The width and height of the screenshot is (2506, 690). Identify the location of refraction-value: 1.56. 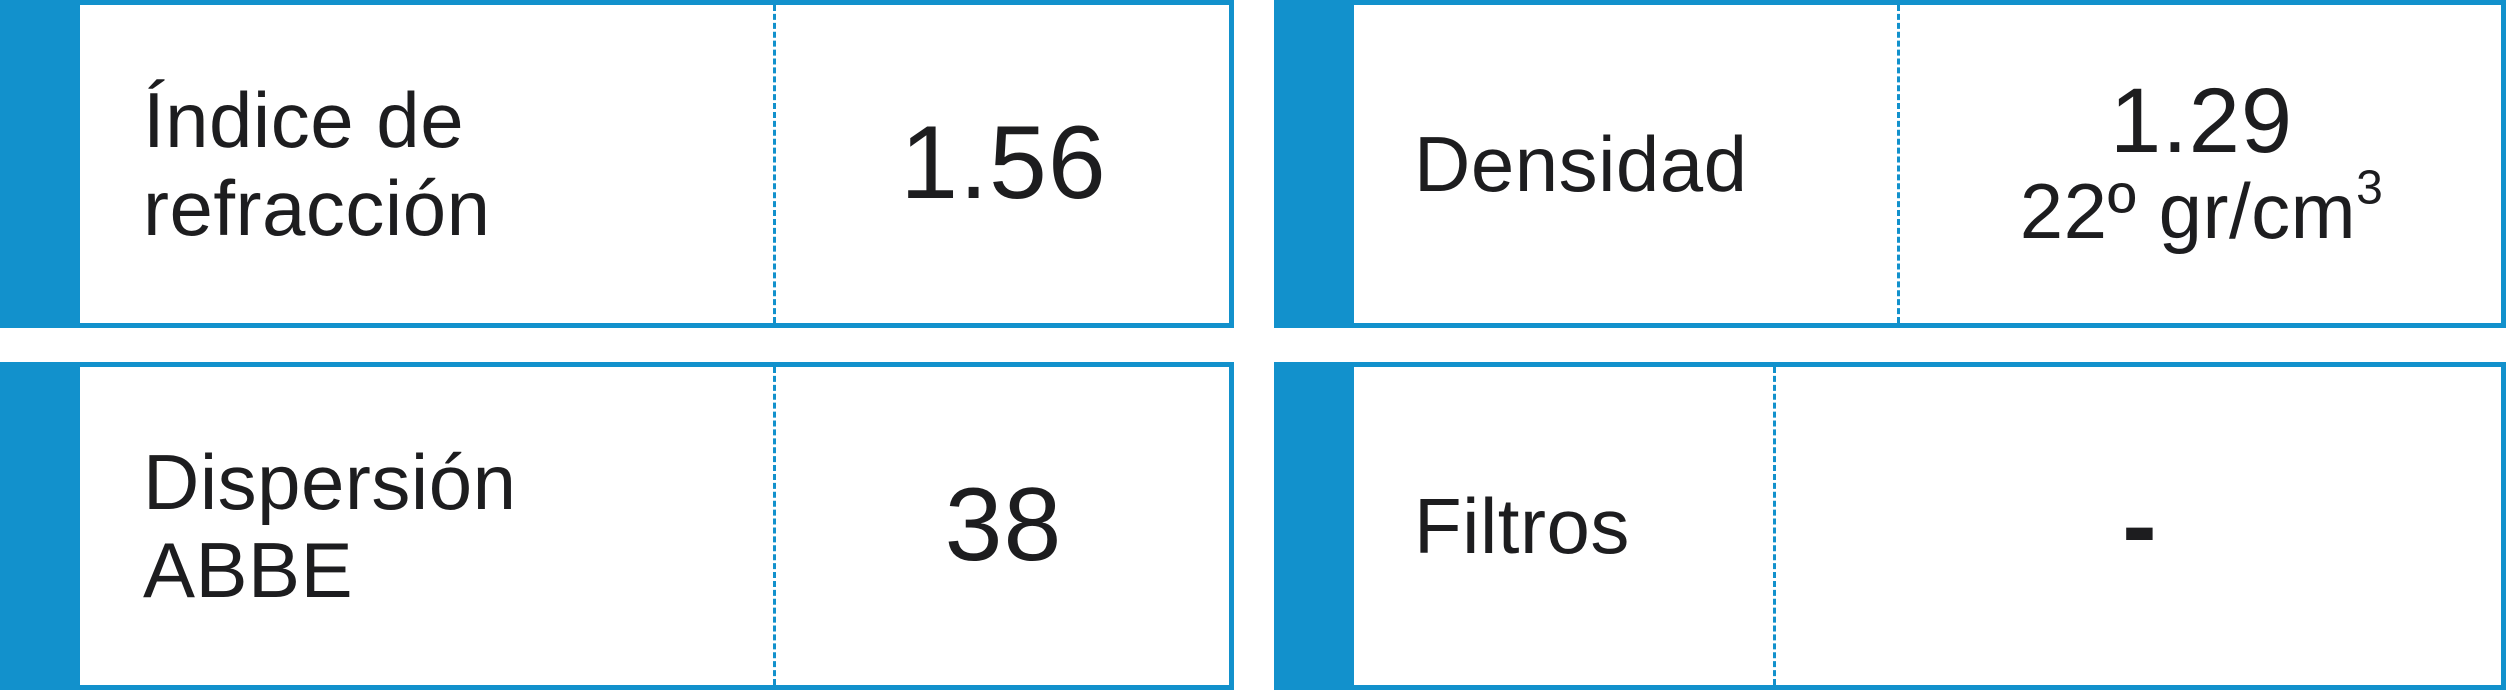
(1003, 163).